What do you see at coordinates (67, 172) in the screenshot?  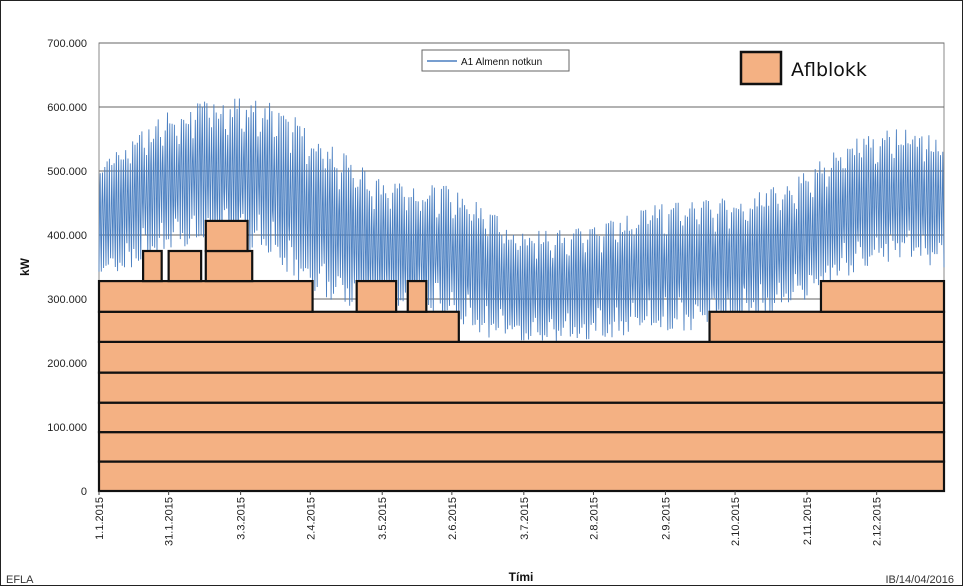 I see `y-tick-label: 500.000` at bounding box center [67, 172].